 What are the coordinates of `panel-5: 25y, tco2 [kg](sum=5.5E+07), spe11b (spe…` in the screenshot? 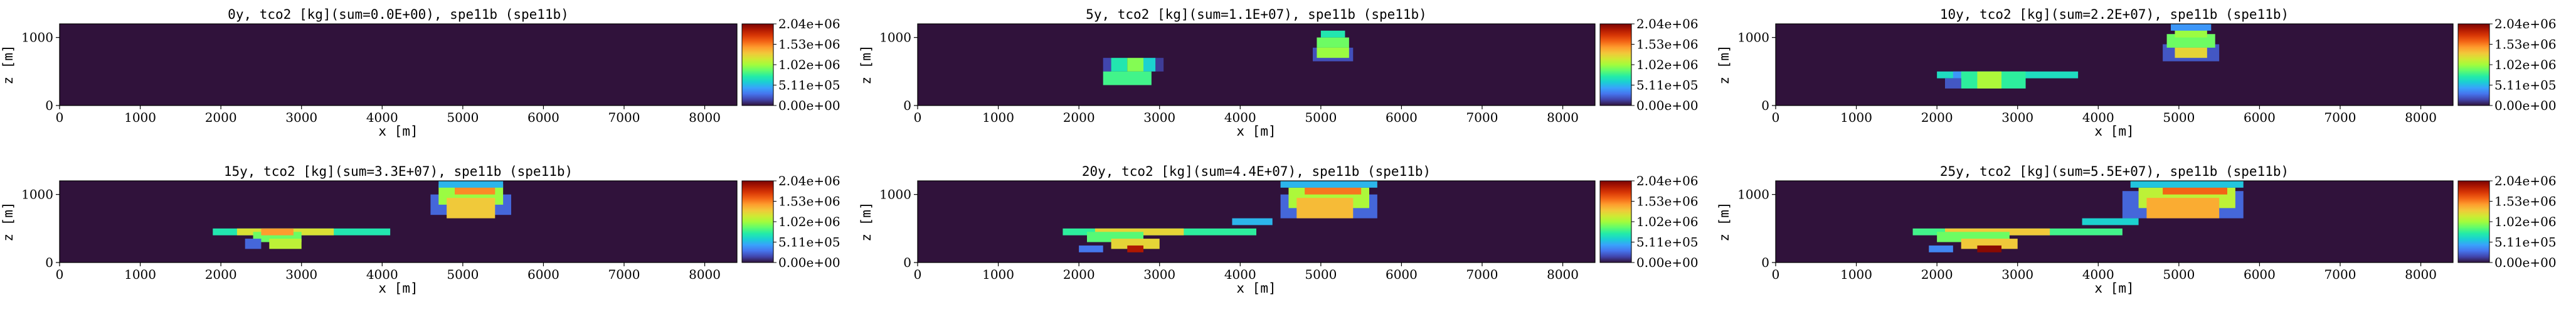 It's located at (2137, 230).